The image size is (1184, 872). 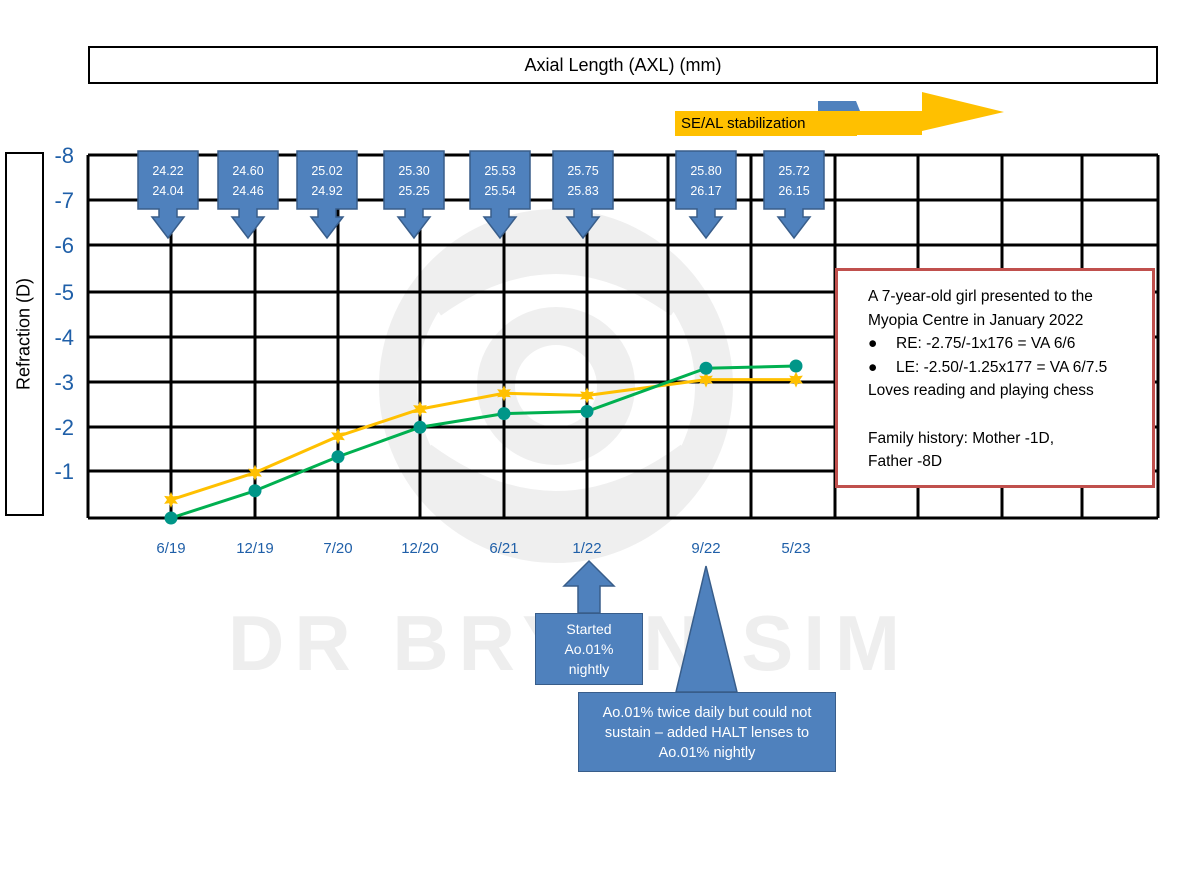 I want to click on info-line-2: Myopia Centre in January 2022, so click(x=976, y=320).